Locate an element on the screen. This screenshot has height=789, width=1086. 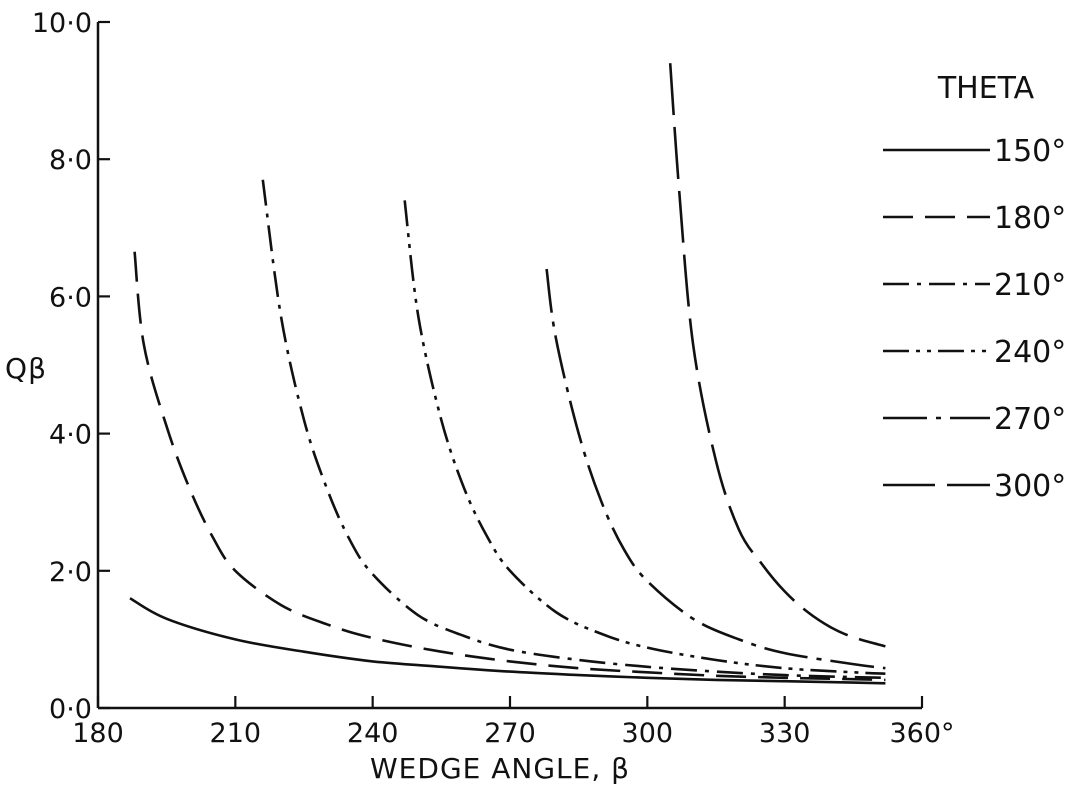
x-tick-label: 360° is located at coordinates (921, 733).